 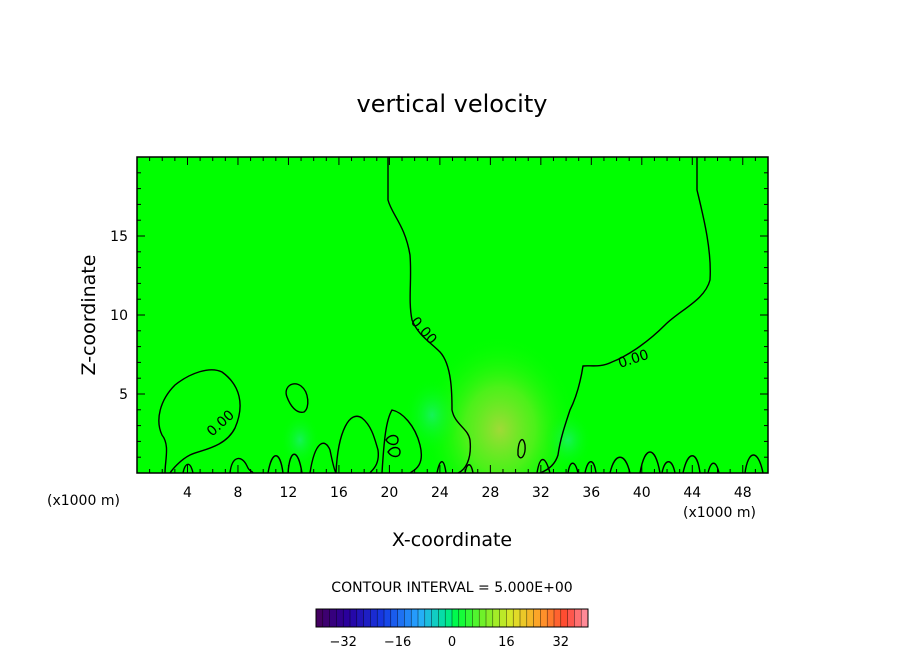 I want to click on colorbar-tick-label: 16, so click(x=506, y=642).